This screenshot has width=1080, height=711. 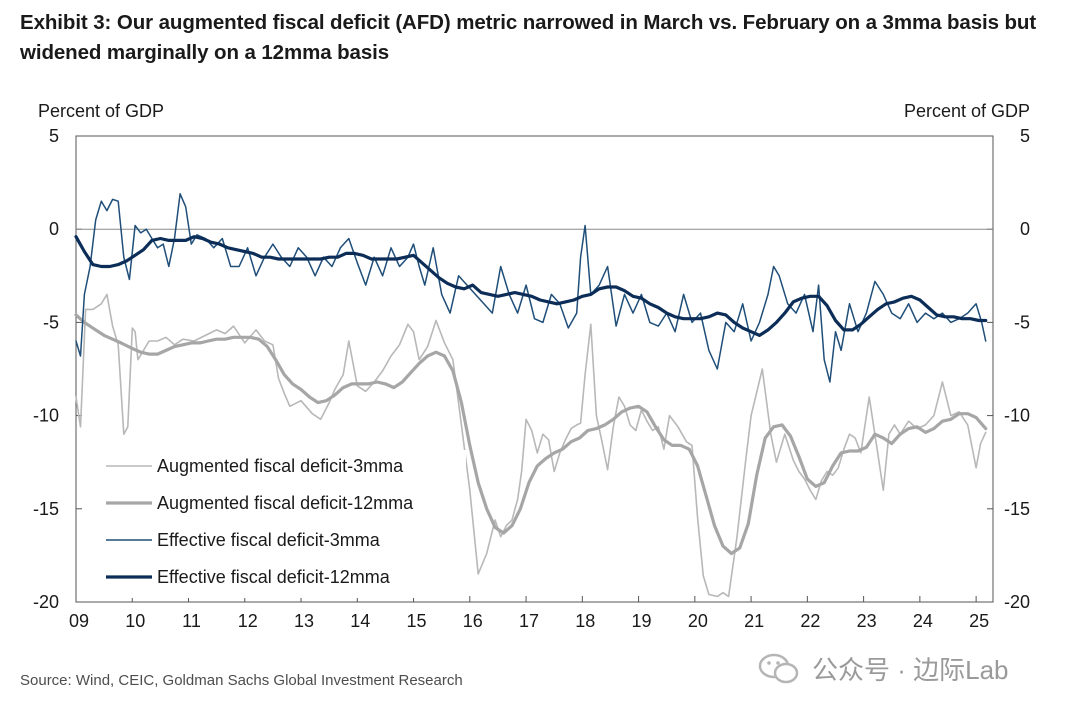 What do you see at coordinates (280, 466) in the screenshot?
I see `legend-label-1: Augmented fiscal deficit-3mma` at bounding box center [280, 466].